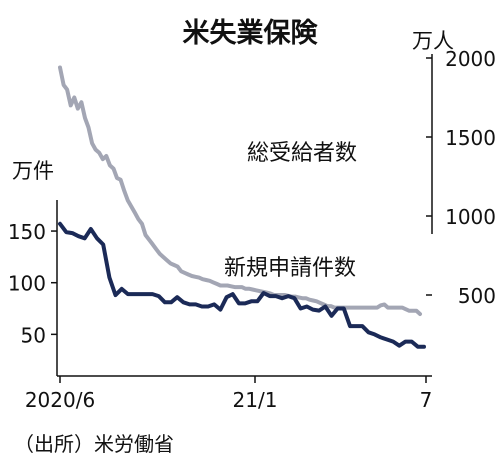 The width and height of the screenshot is (500, 470). What do you see at coordinates (255, 400) in the screenshot?
I see `x-tick-label: 21/1` at bounding box center [255, 400].